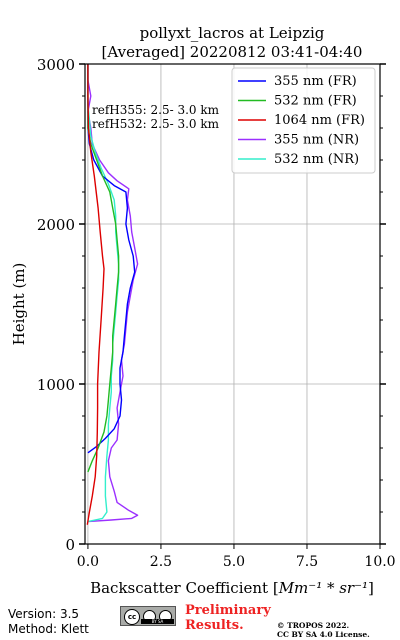 The width and height of the screenshot is (400, 640). I want to click on preliminary-notice: Preliminary Results., so click(228, 618).